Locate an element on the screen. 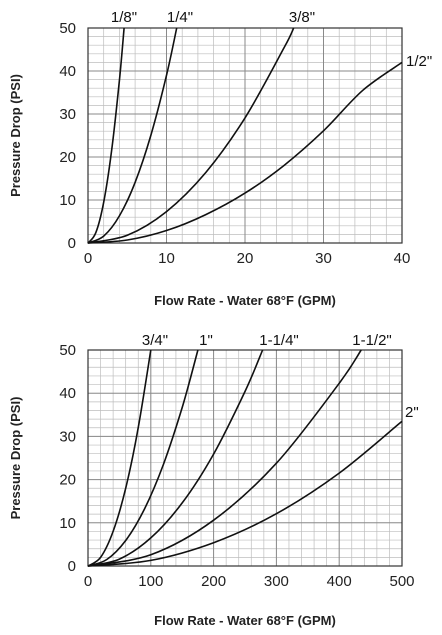 The width and height of the screenshot is (442, 635). series-label: 1/8" is located at coordinates (124, 17).